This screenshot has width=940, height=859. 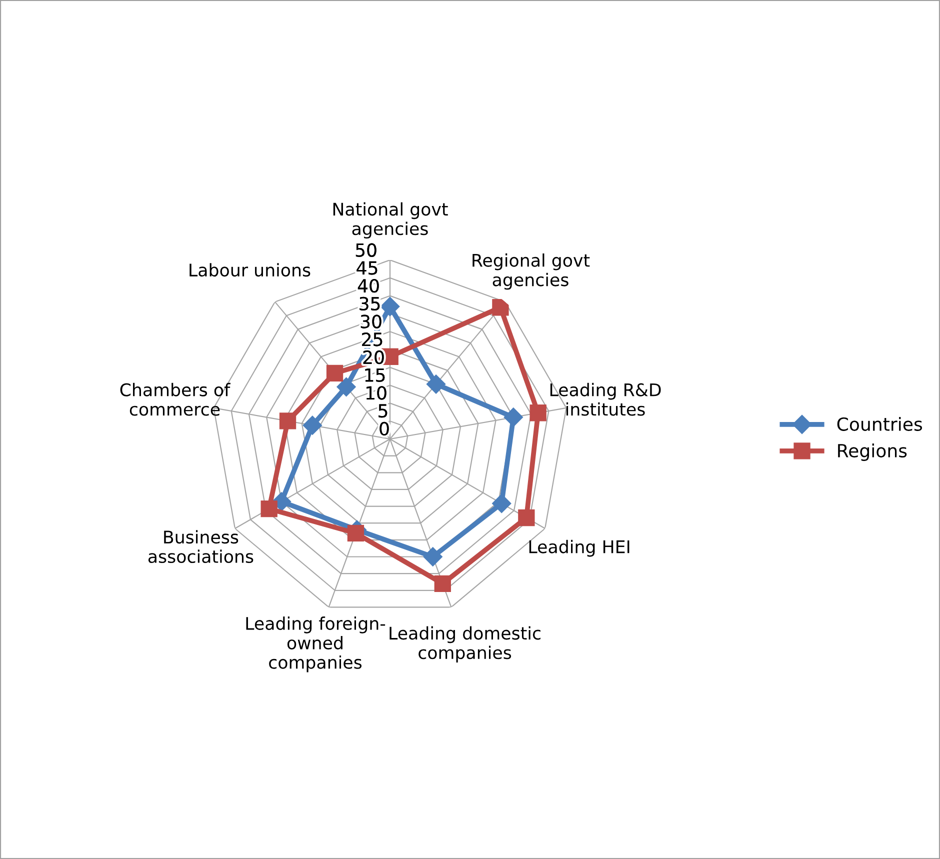 What do you see at coordinates (384, 429) in the screenshot?
I see `y-tick-label: 0` at bounding box center [384, 429].